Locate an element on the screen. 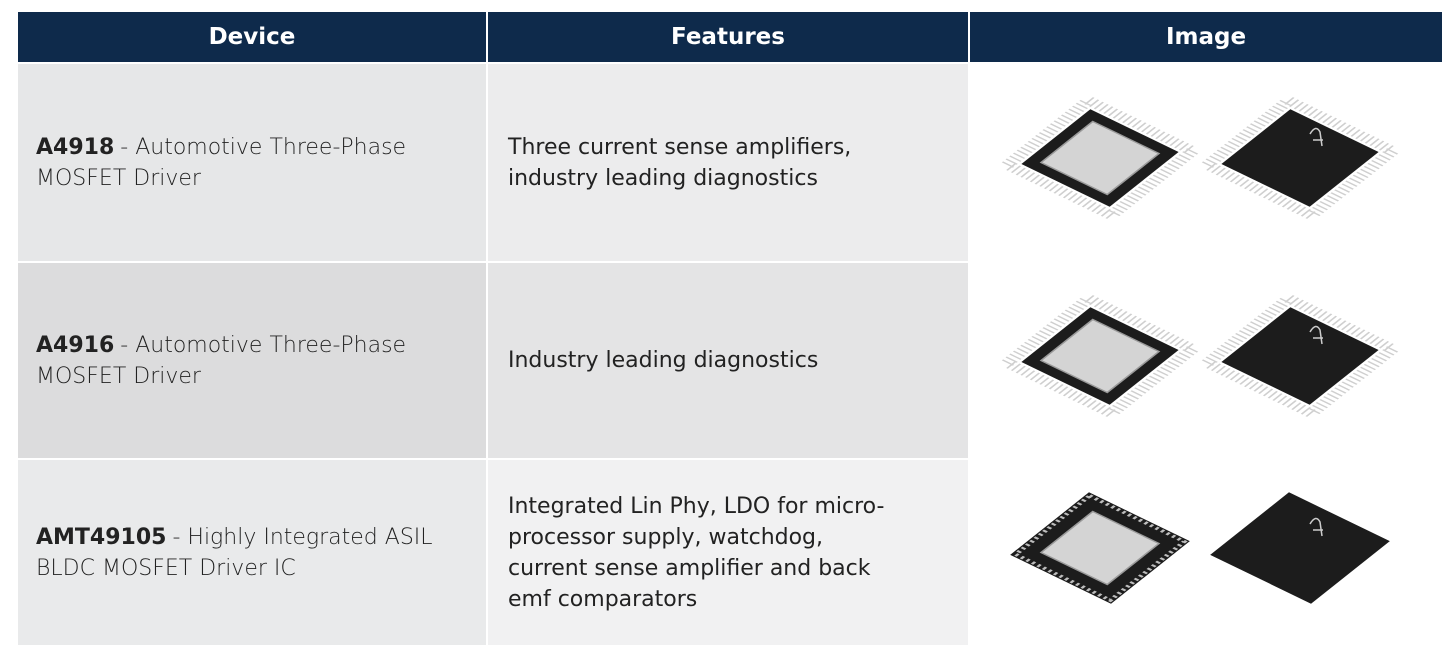 The image size is (1448, 647). part-number: A4916 is located at coordinates (75, 345).